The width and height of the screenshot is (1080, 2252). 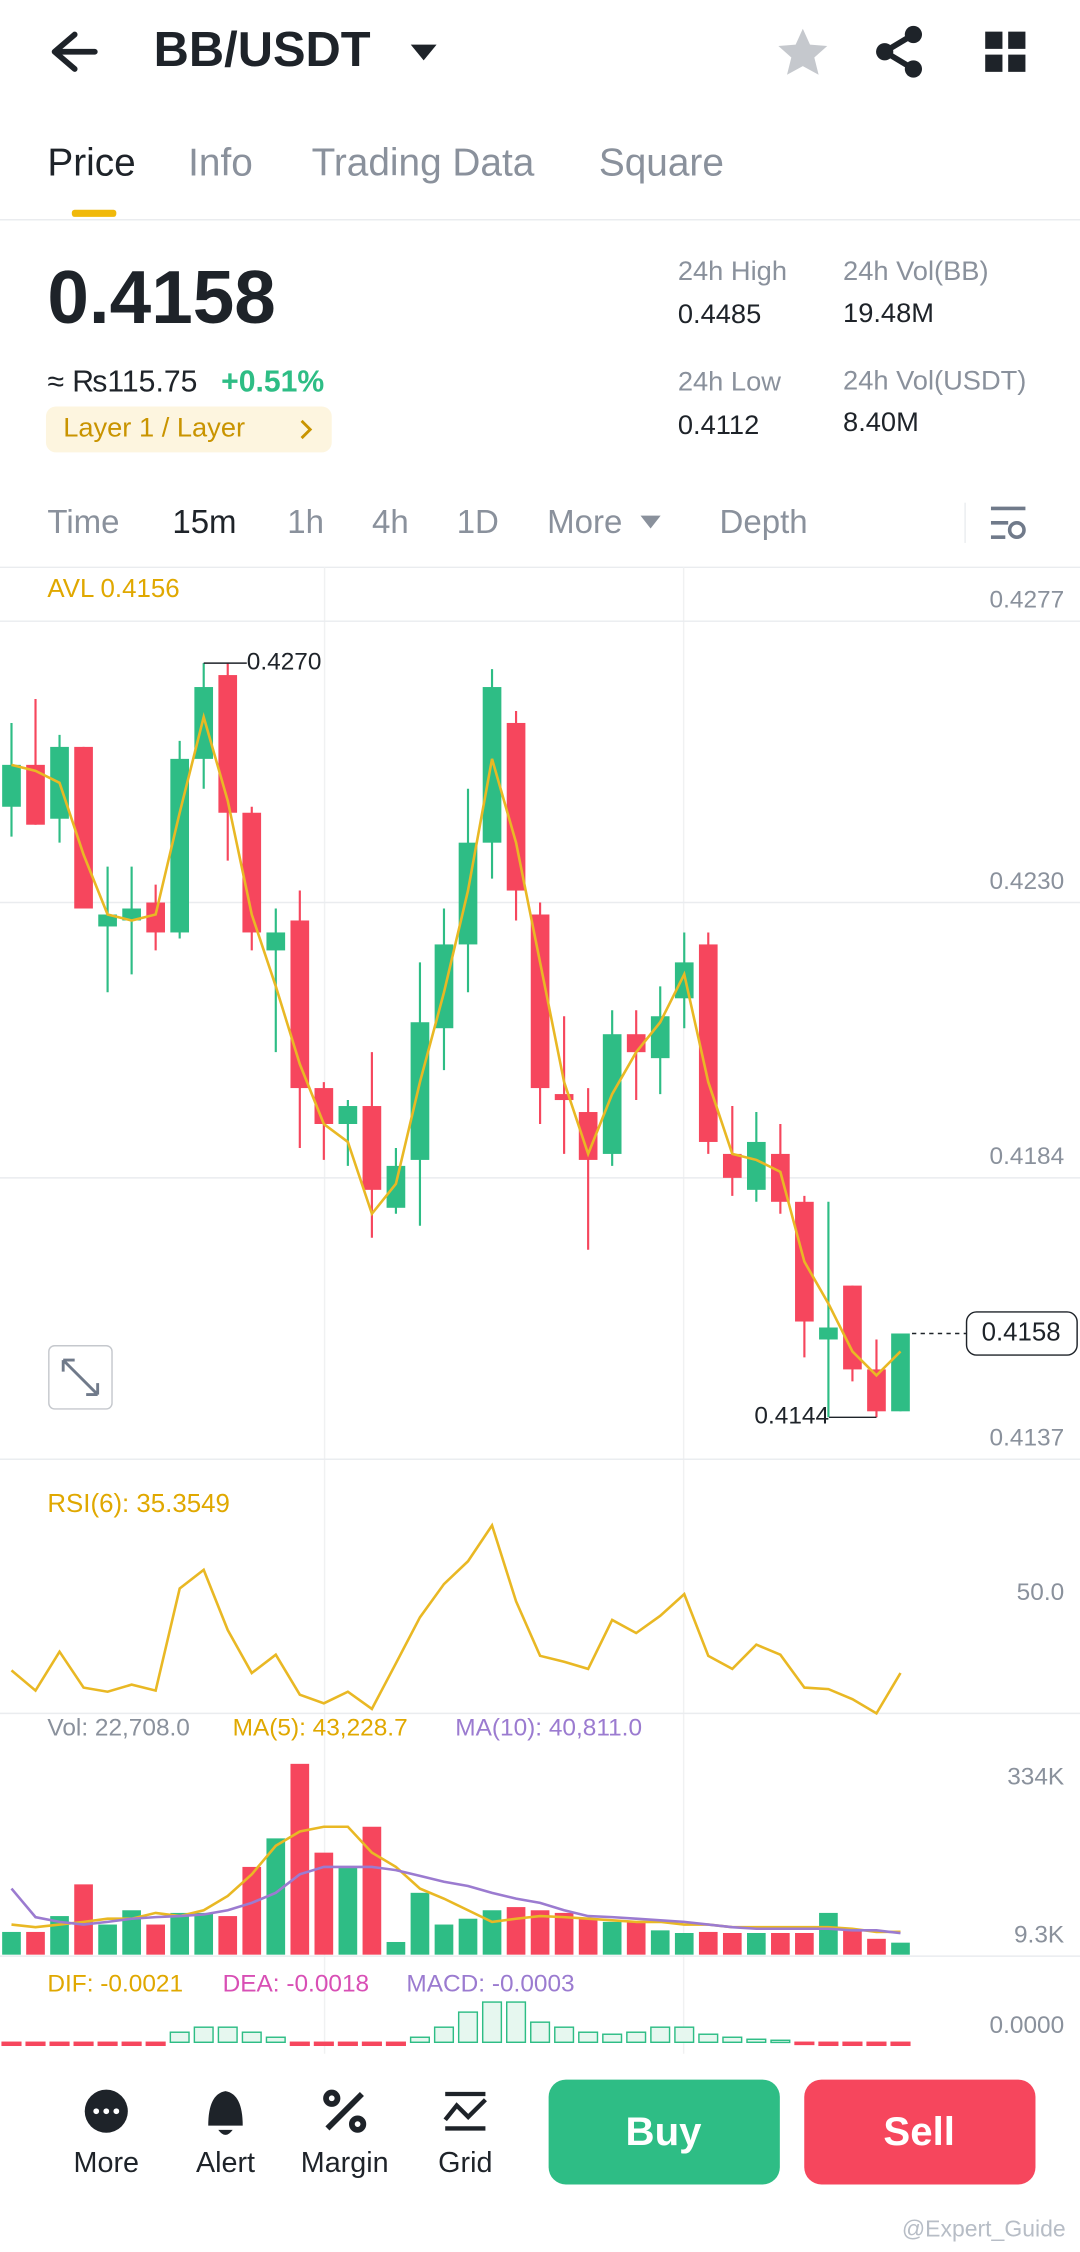 What do you see at coordinates (661, 162) in the screenshot?
I see `tab: Square` at bounding box center [661, 162].